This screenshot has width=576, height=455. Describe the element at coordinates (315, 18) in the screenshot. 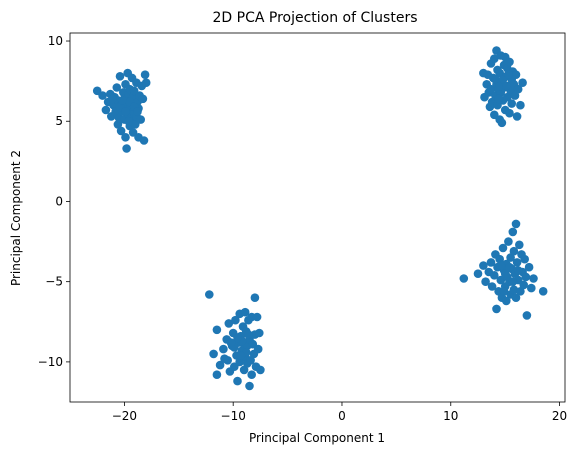

I see `chart-title: 2D PCA Projection of Clusters` at that location.